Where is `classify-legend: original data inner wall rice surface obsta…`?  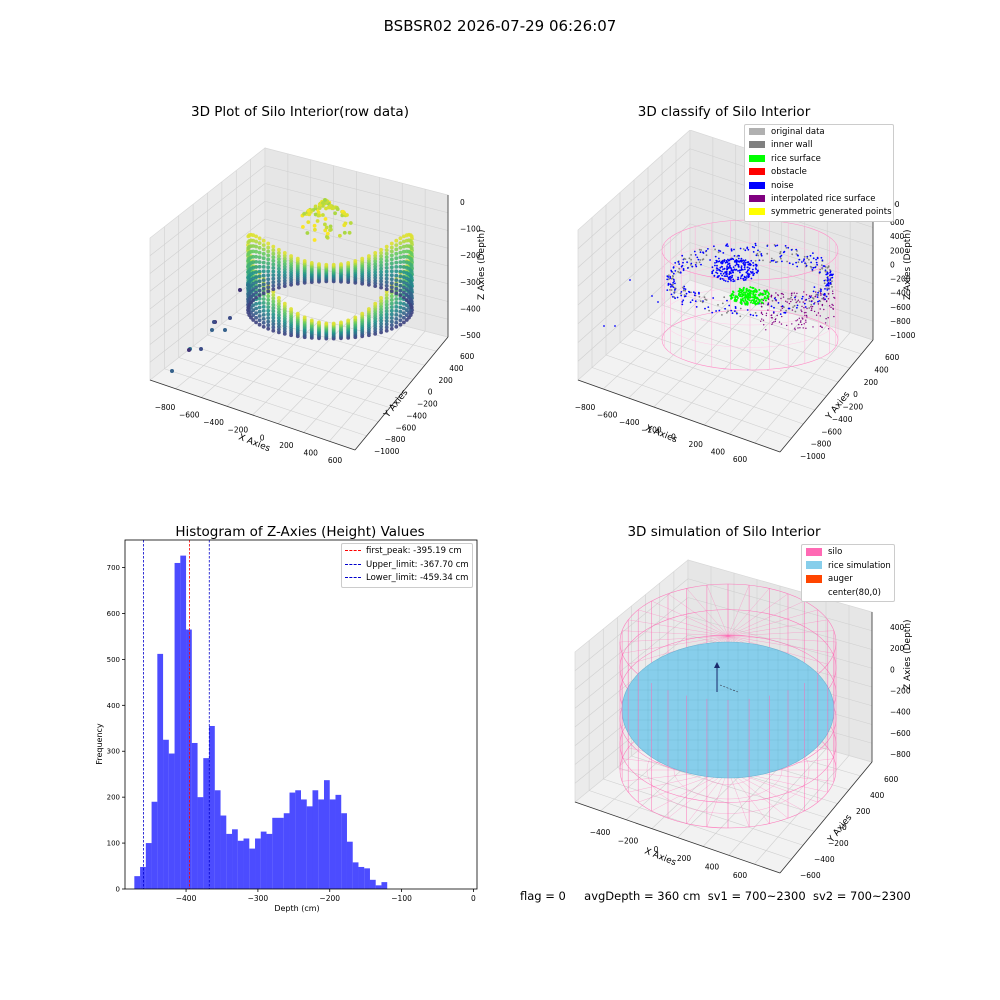 classify-legend: original data inner wall rice surface obsta… is located at coordinates (819, 173).